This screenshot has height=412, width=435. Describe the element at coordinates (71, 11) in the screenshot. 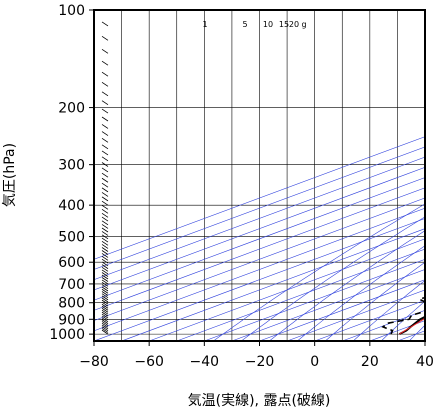

I see `y-tick-label: 100` at that location.